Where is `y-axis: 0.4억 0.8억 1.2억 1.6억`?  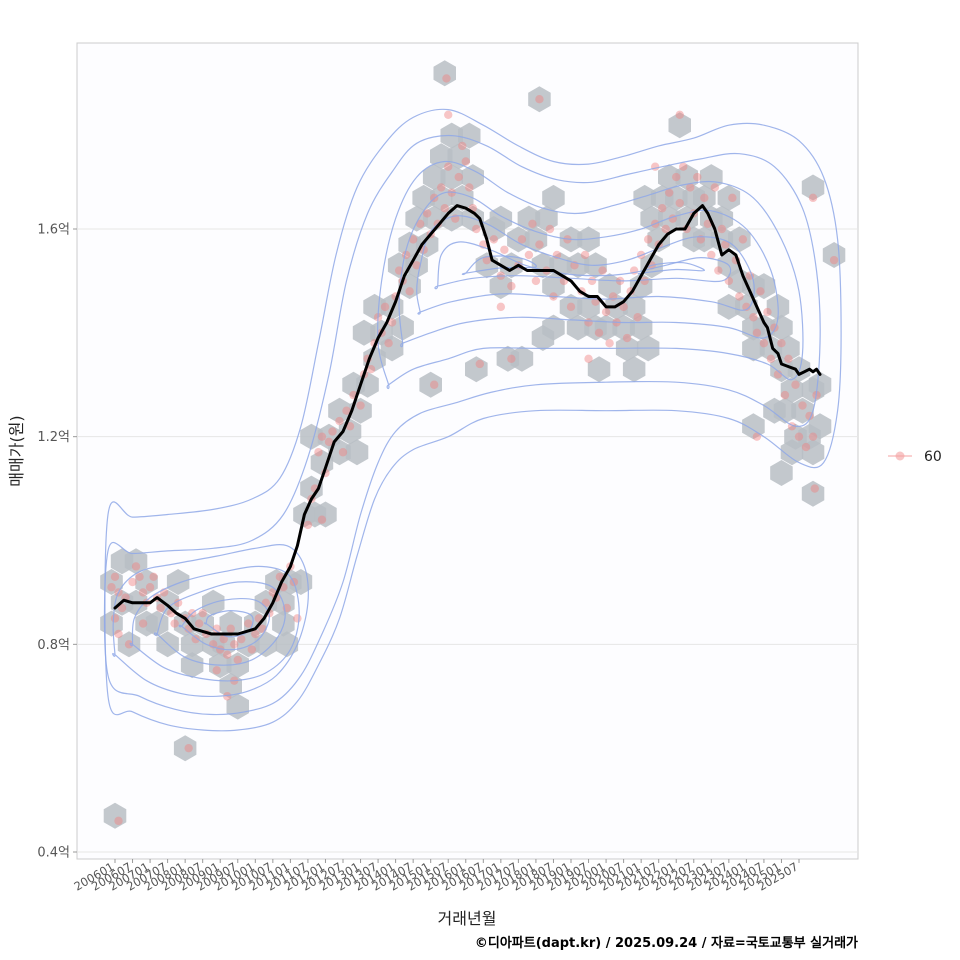
y-axis: 0.4억 0.8억 1.2억 1.6억 is located at coordinates (57, 542).